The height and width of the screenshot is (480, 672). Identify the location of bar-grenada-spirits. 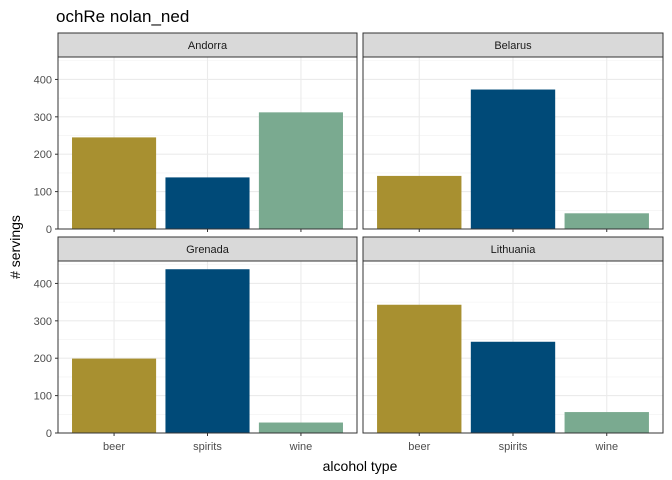
(207, 351).